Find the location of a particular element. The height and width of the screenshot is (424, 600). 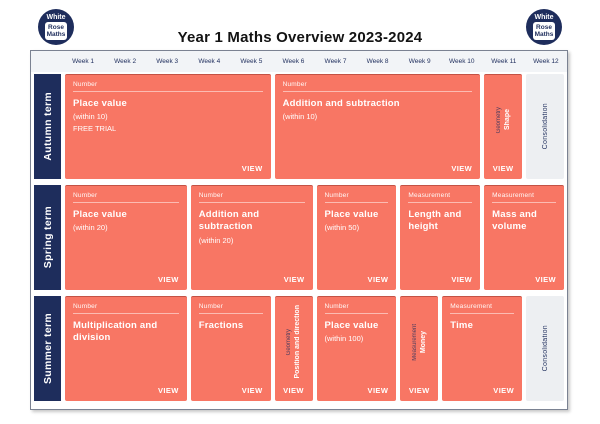

topic-card-place-value: Number Place value (within 50) VIEW is located at coordinates (356, 237).